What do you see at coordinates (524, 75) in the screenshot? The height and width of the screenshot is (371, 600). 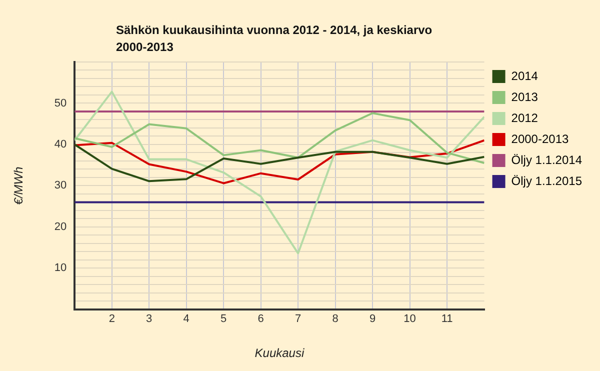 I see `legend-label: 2014` at bounding box center [524, 75].